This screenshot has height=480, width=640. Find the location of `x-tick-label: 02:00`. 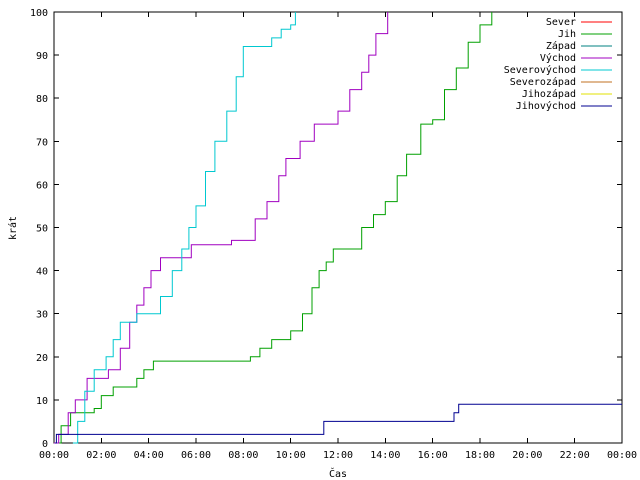

x-tick-label: 02:00 is located at coordinates (101, 455).